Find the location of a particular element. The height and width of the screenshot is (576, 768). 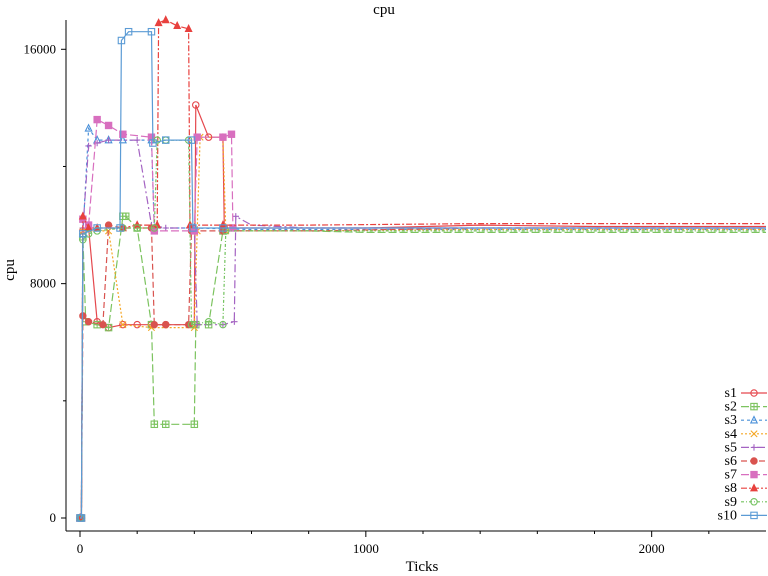

y-tick-label: 16000 is located at coordinates (40, 48).